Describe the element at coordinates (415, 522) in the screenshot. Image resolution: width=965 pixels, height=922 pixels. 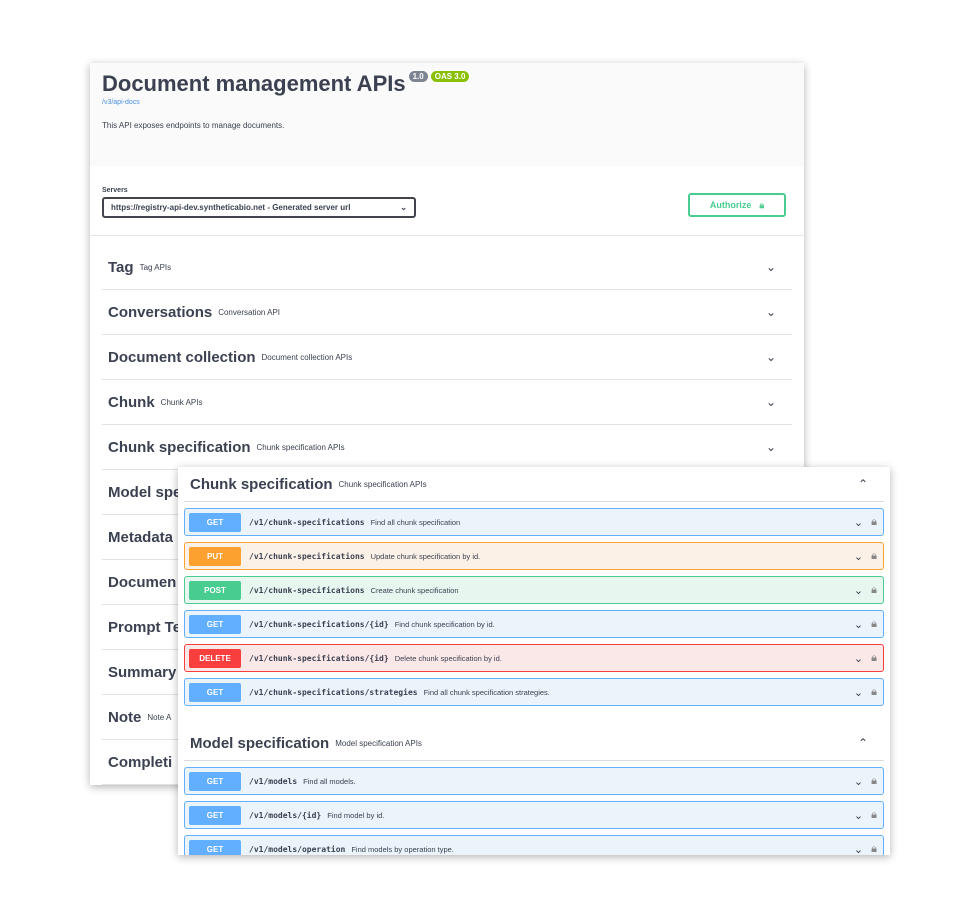
I see `operation-description: Find all chunk specification` at that location.